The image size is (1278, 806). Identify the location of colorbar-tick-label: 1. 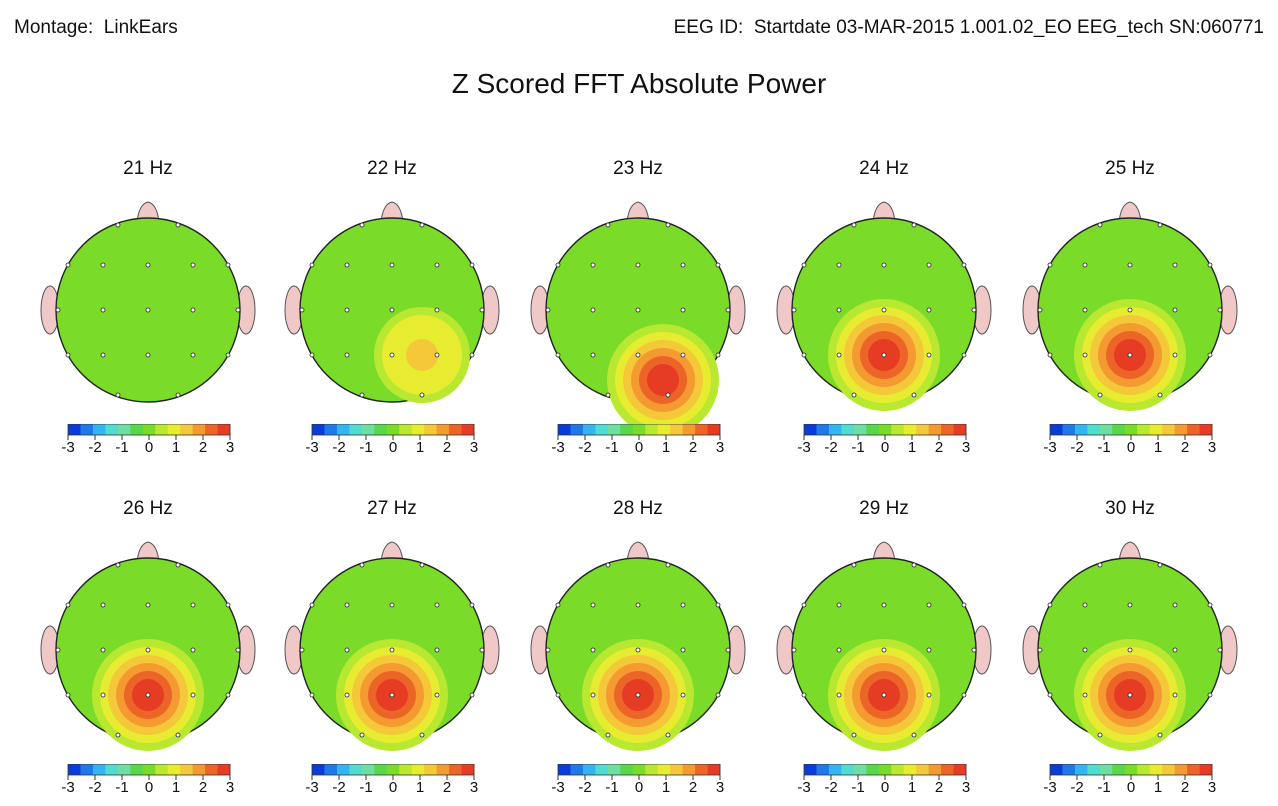
(420, 447).